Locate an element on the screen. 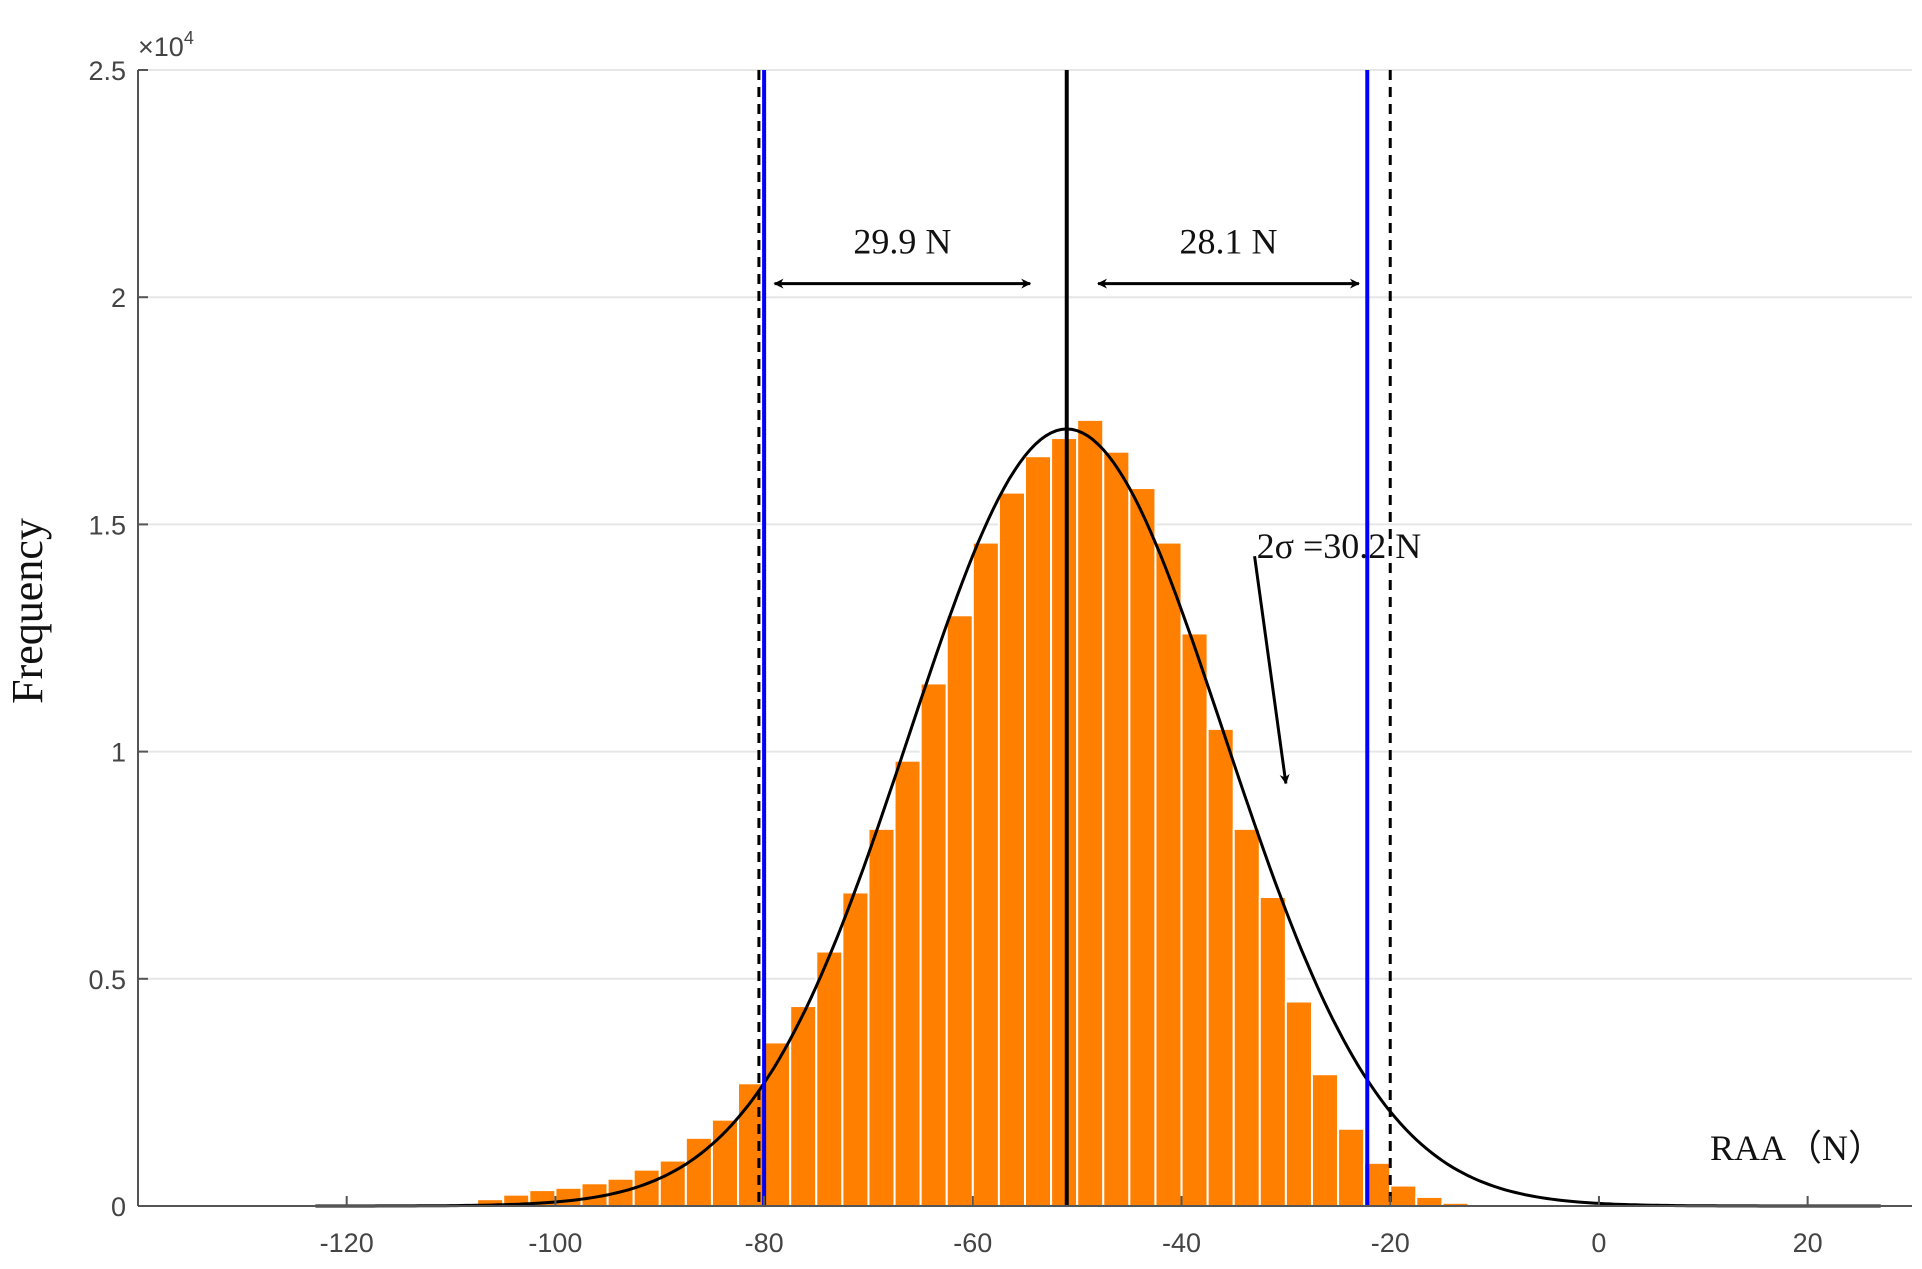  y-tick-label: 1.5 is located at coordinates (107, 525).